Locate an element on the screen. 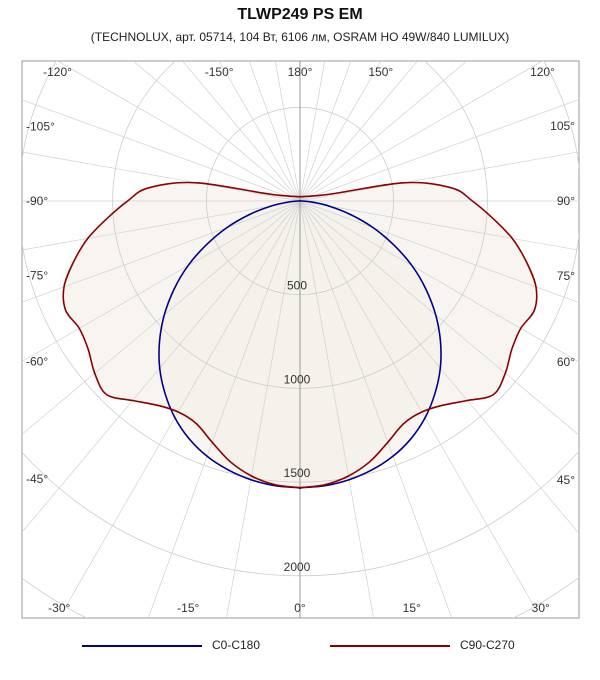  legend-swatch-c90-c270 is located at coordinates (390, 646).